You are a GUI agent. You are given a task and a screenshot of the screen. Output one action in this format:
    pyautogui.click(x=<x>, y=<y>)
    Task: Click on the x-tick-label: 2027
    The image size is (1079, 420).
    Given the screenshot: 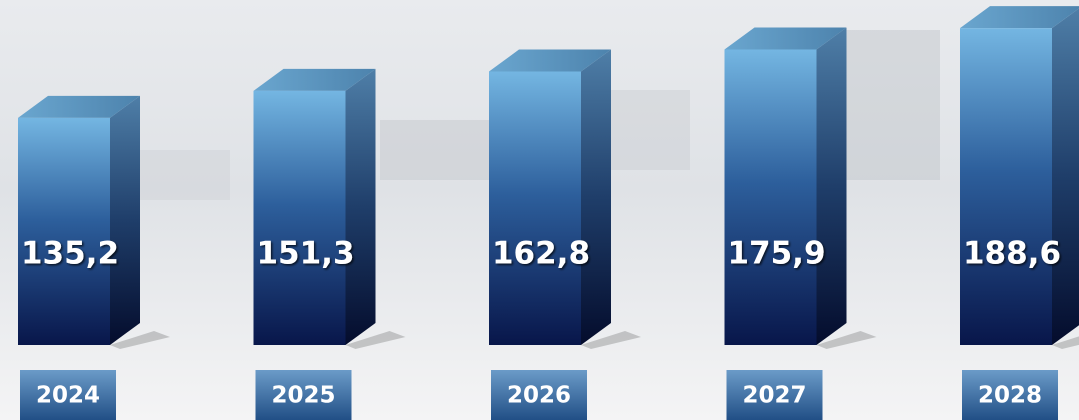 What is the action you would take?
    pyautogui.click(x=774, y=396)
    